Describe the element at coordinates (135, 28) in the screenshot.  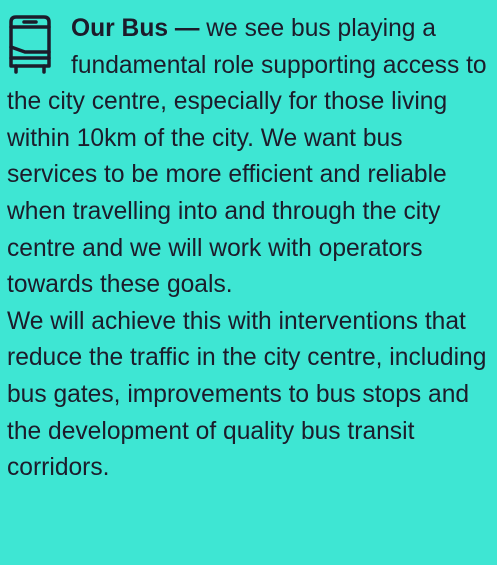
I see `heading: Our Bus —` at that location.